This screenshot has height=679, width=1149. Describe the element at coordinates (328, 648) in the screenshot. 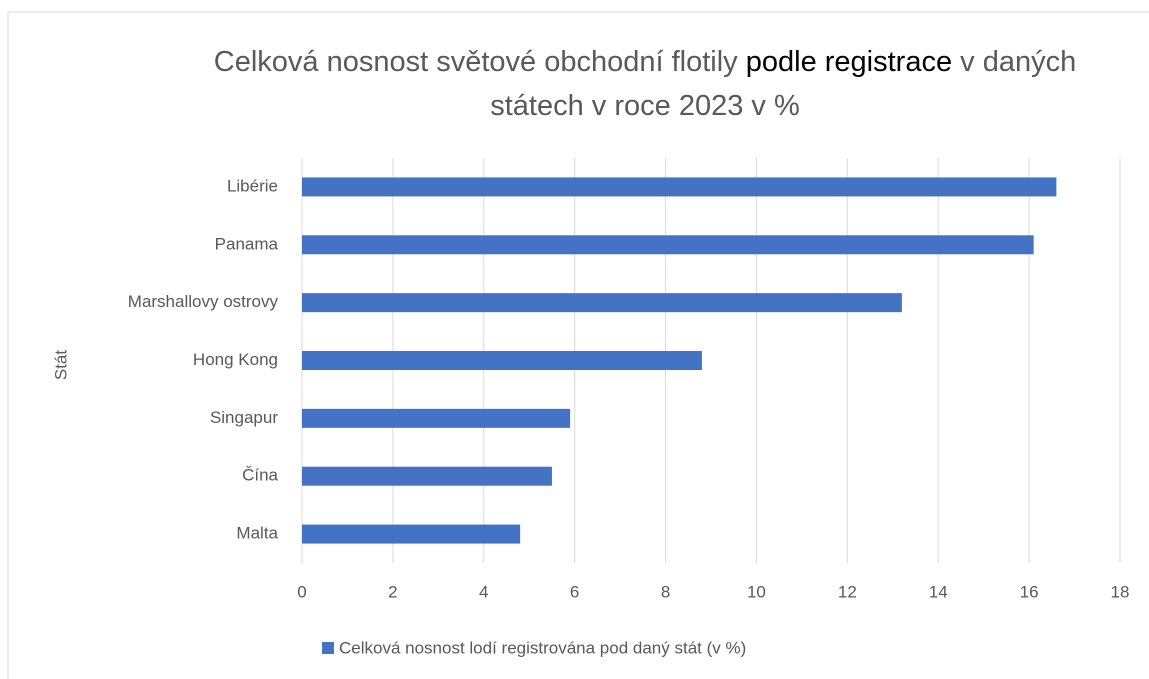

I see `legend-swatch` at that location.